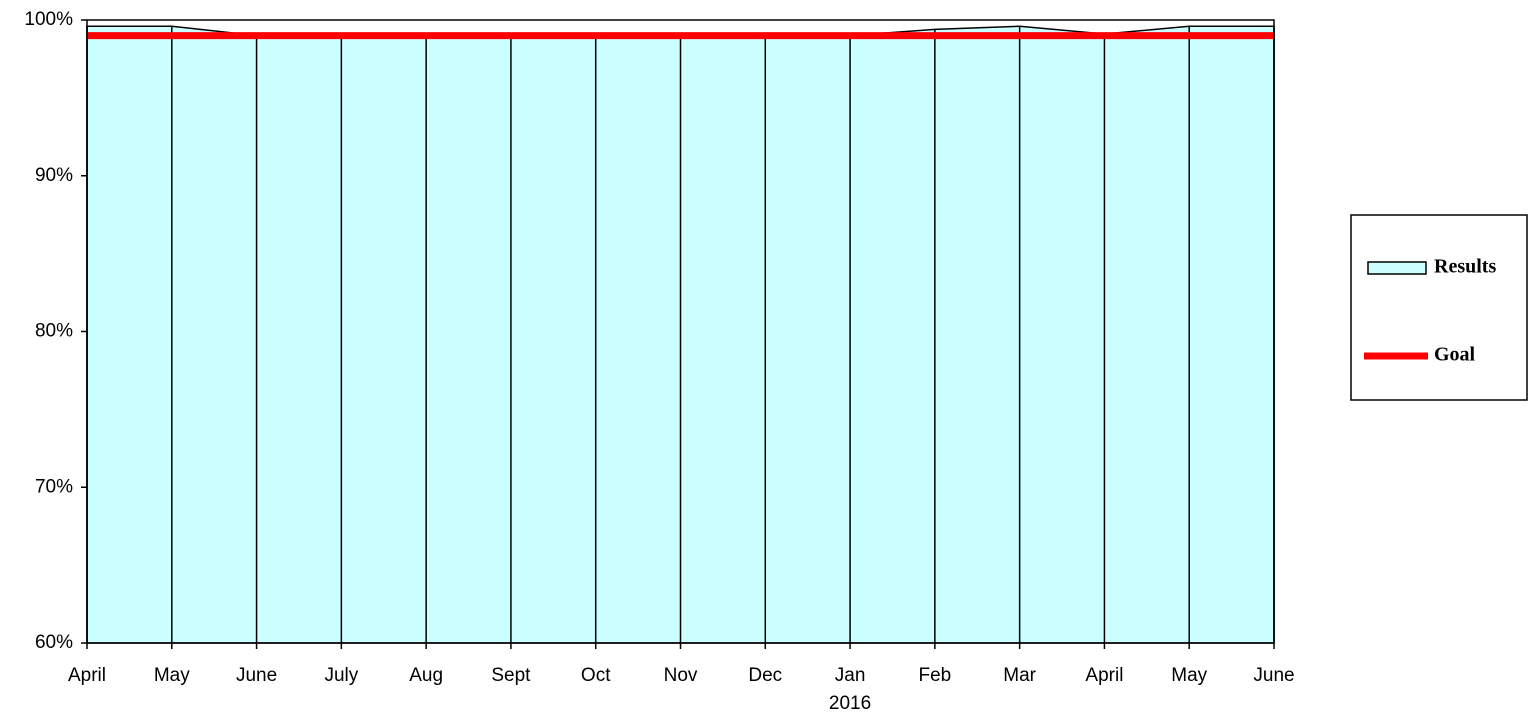 Image resolution: width=1531 pixels, height=718 pixels. Describe the element at coordinates (1455, 355) in the screenshot. I see `legend-label: Goal` at that location.